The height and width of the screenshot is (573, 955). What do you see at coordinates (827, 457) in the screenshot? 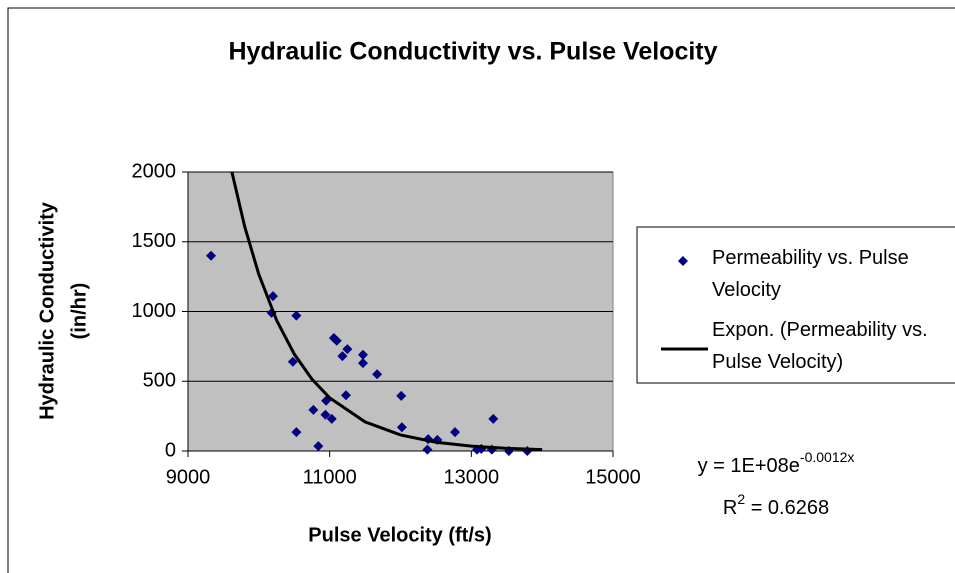
I see `equation-exponent: -0.0012x` at bounding box center [827, 457].